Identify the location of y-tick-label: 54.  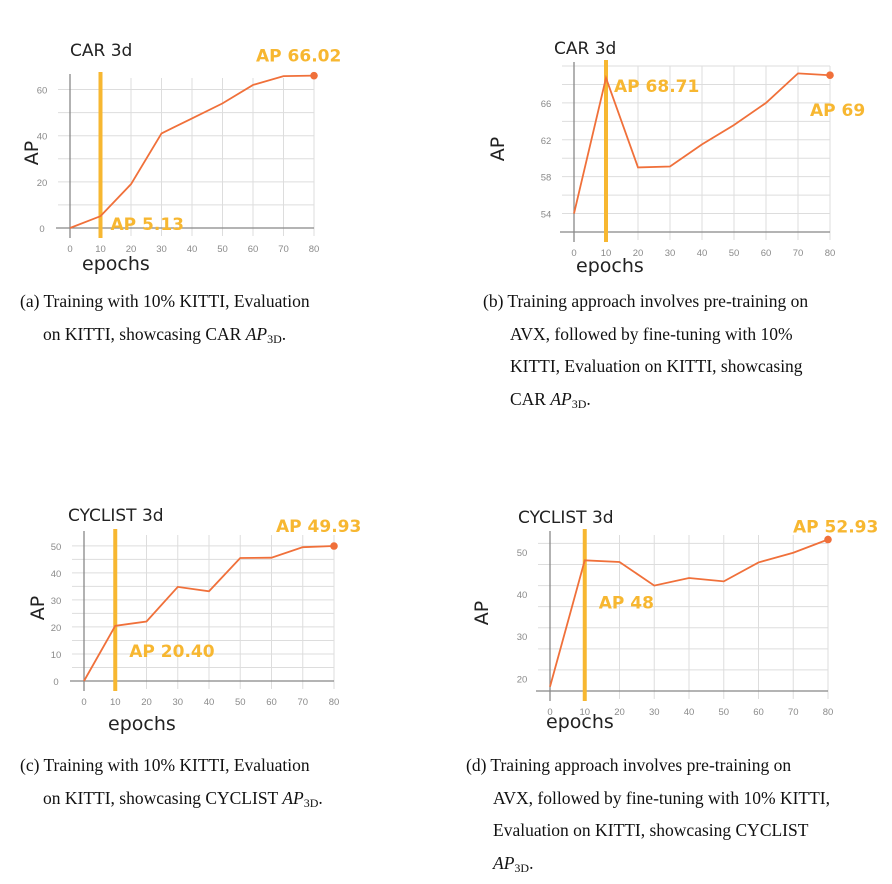
(546, 215).